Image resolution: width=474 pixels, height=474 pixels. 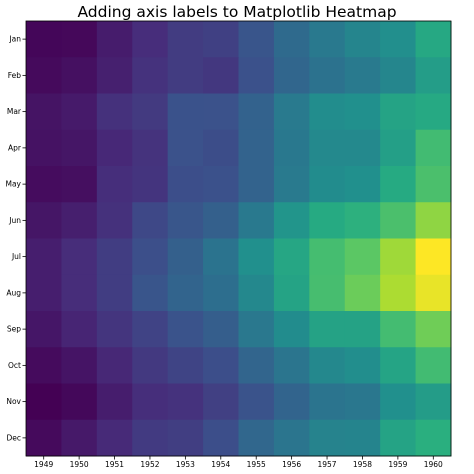 I want to click on x-tick-label: 1953, so click(x=185, y=464).